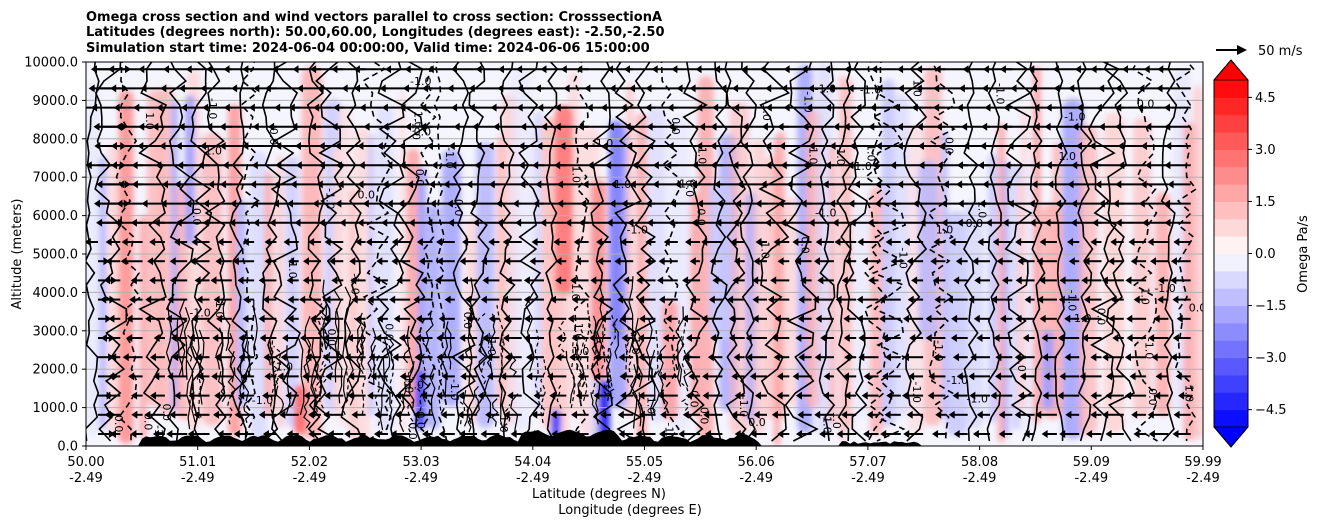 The width and height of the screenshot is (1320, 526). I want to click on y-axis-label: Altitude (meters), so click(17, 254).